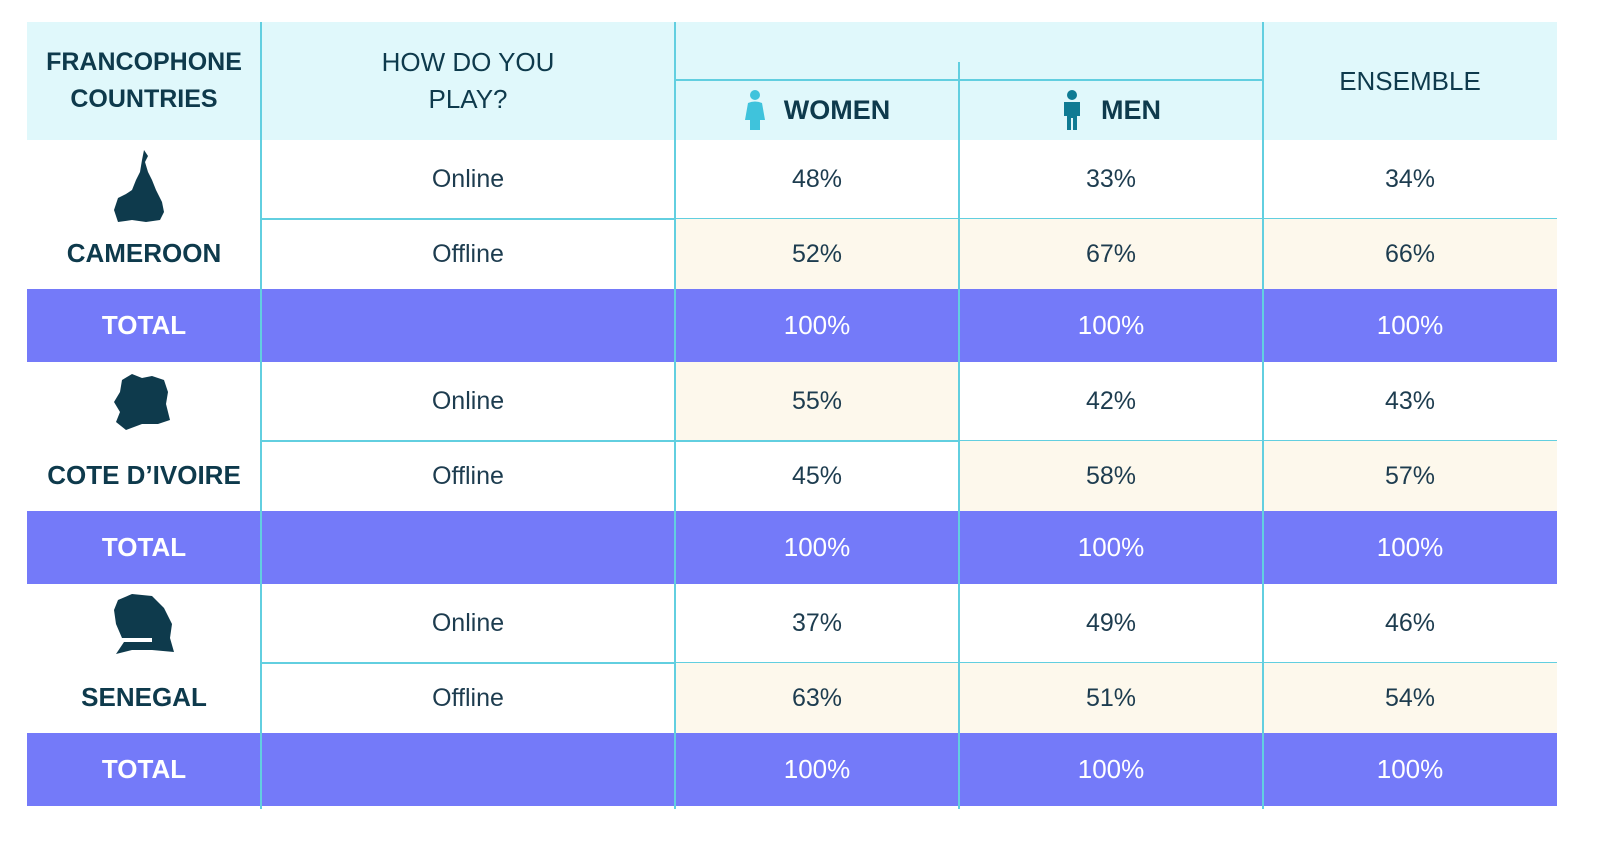 This screenshot has width=1608, height=850. What do you see at coordinates (1410, 698) in the screenshot?
I see `value-cell-ensemble: 54%` at bounding box center [1410, 698].